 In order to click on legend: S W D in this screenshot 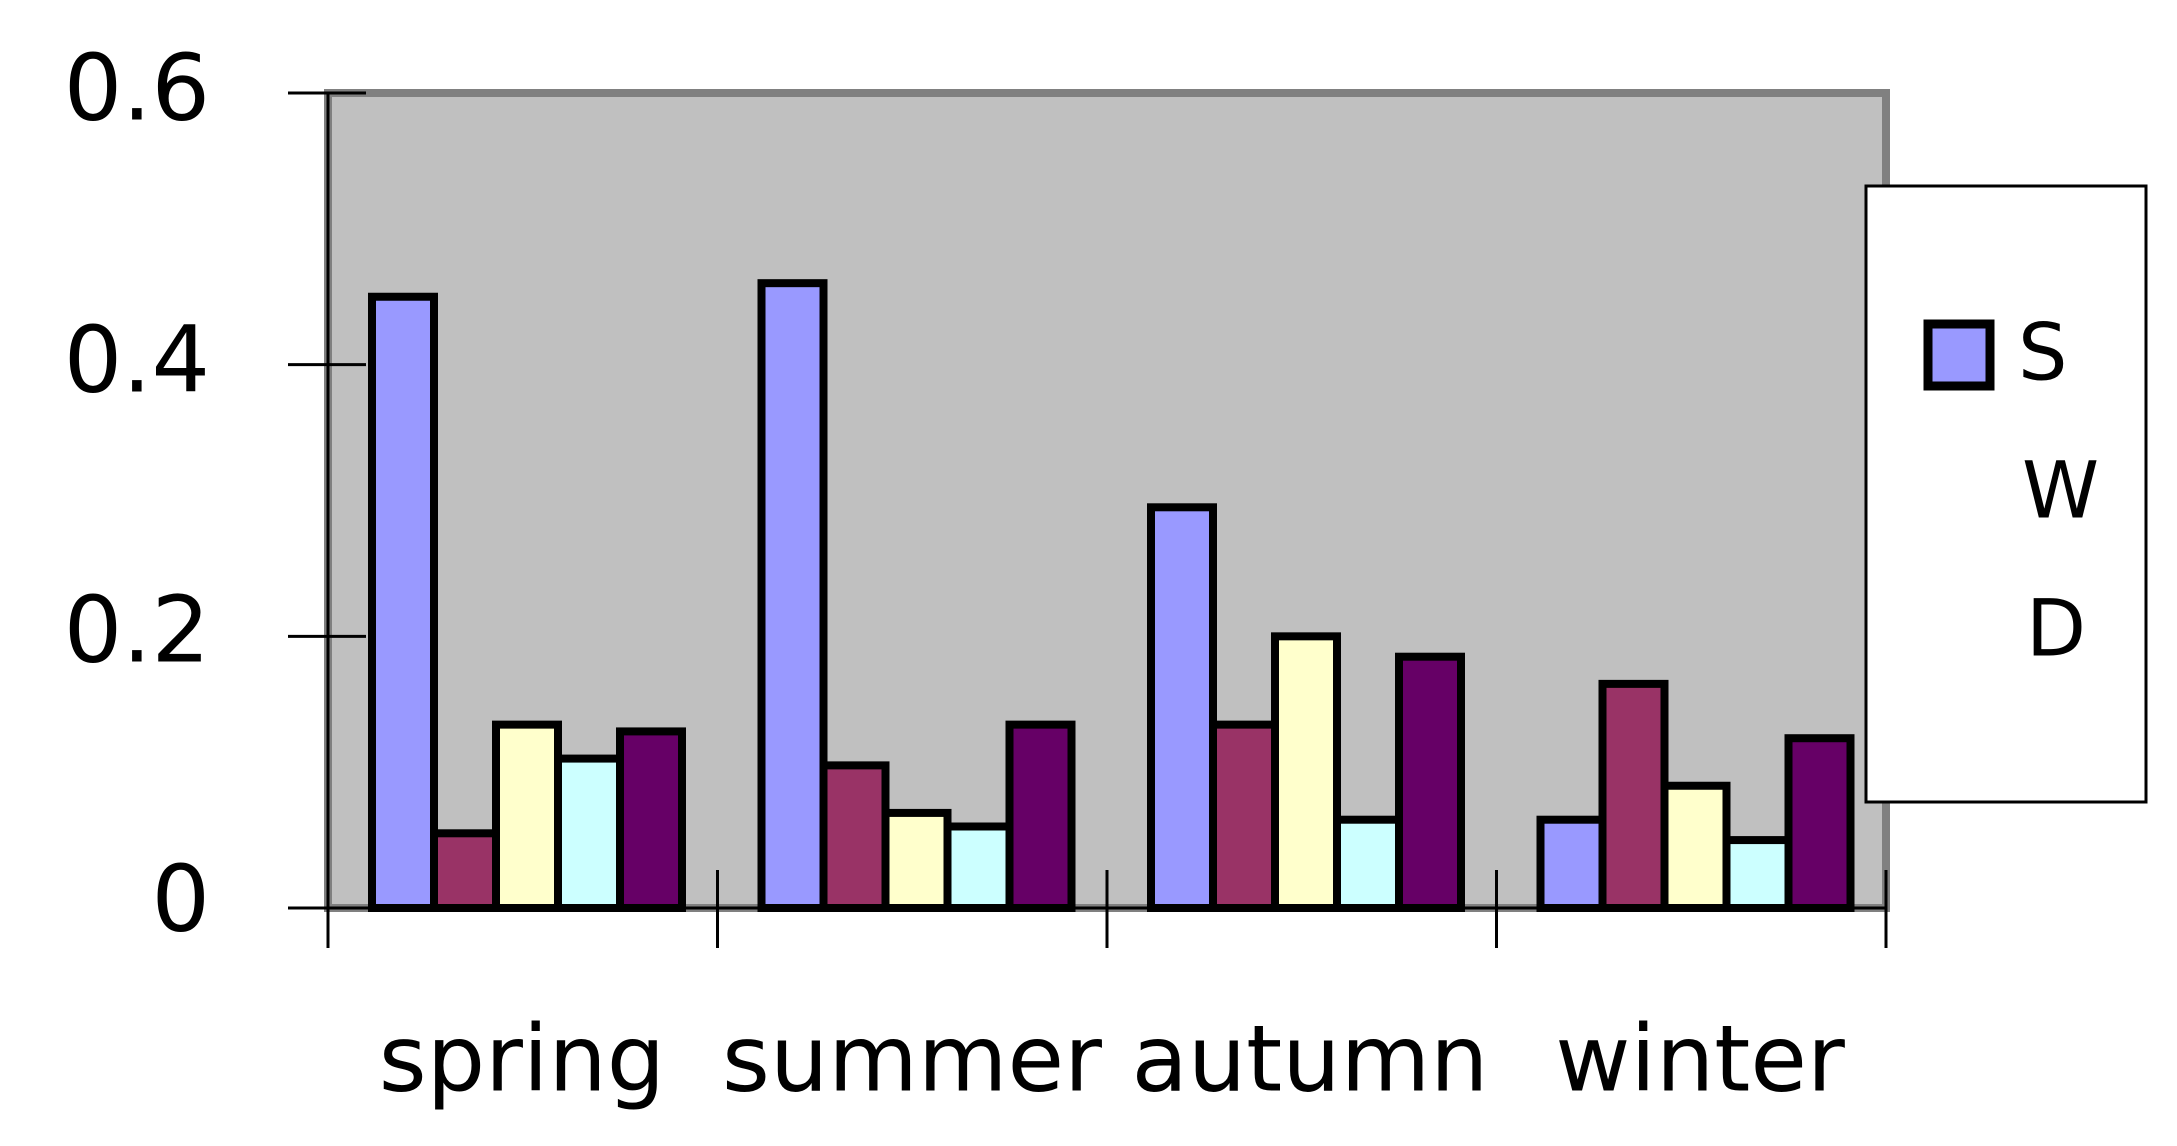, I will do `click(2006, 494)`.